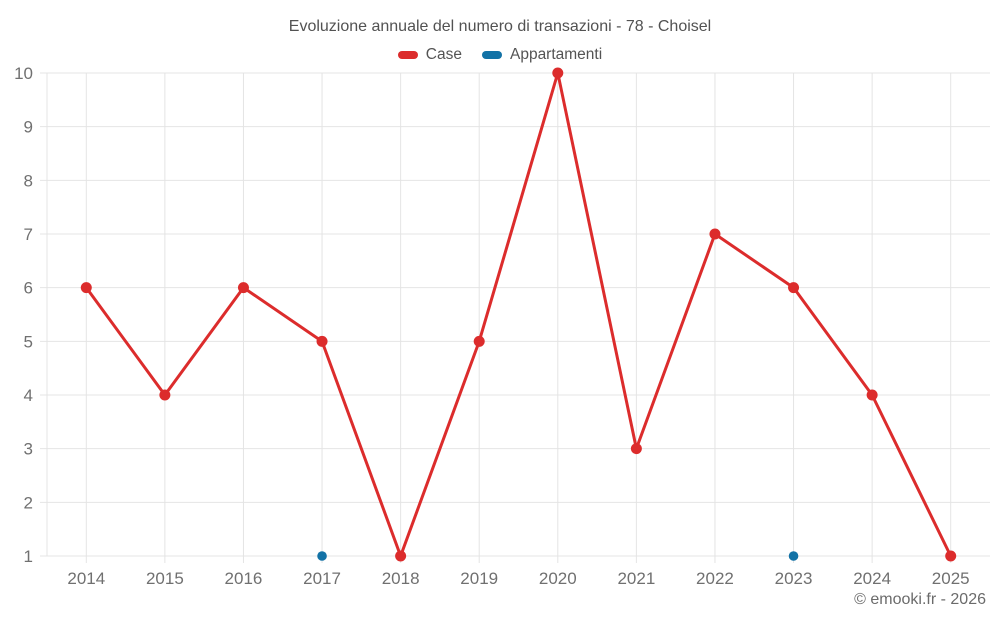 Image resolution: width=1000 pixels, height=625 pixels. What do you see at coordinates (951, 578) in the screenshot?
I see `x-axis-tick-label: 2025` at bounding box center [951, 578].